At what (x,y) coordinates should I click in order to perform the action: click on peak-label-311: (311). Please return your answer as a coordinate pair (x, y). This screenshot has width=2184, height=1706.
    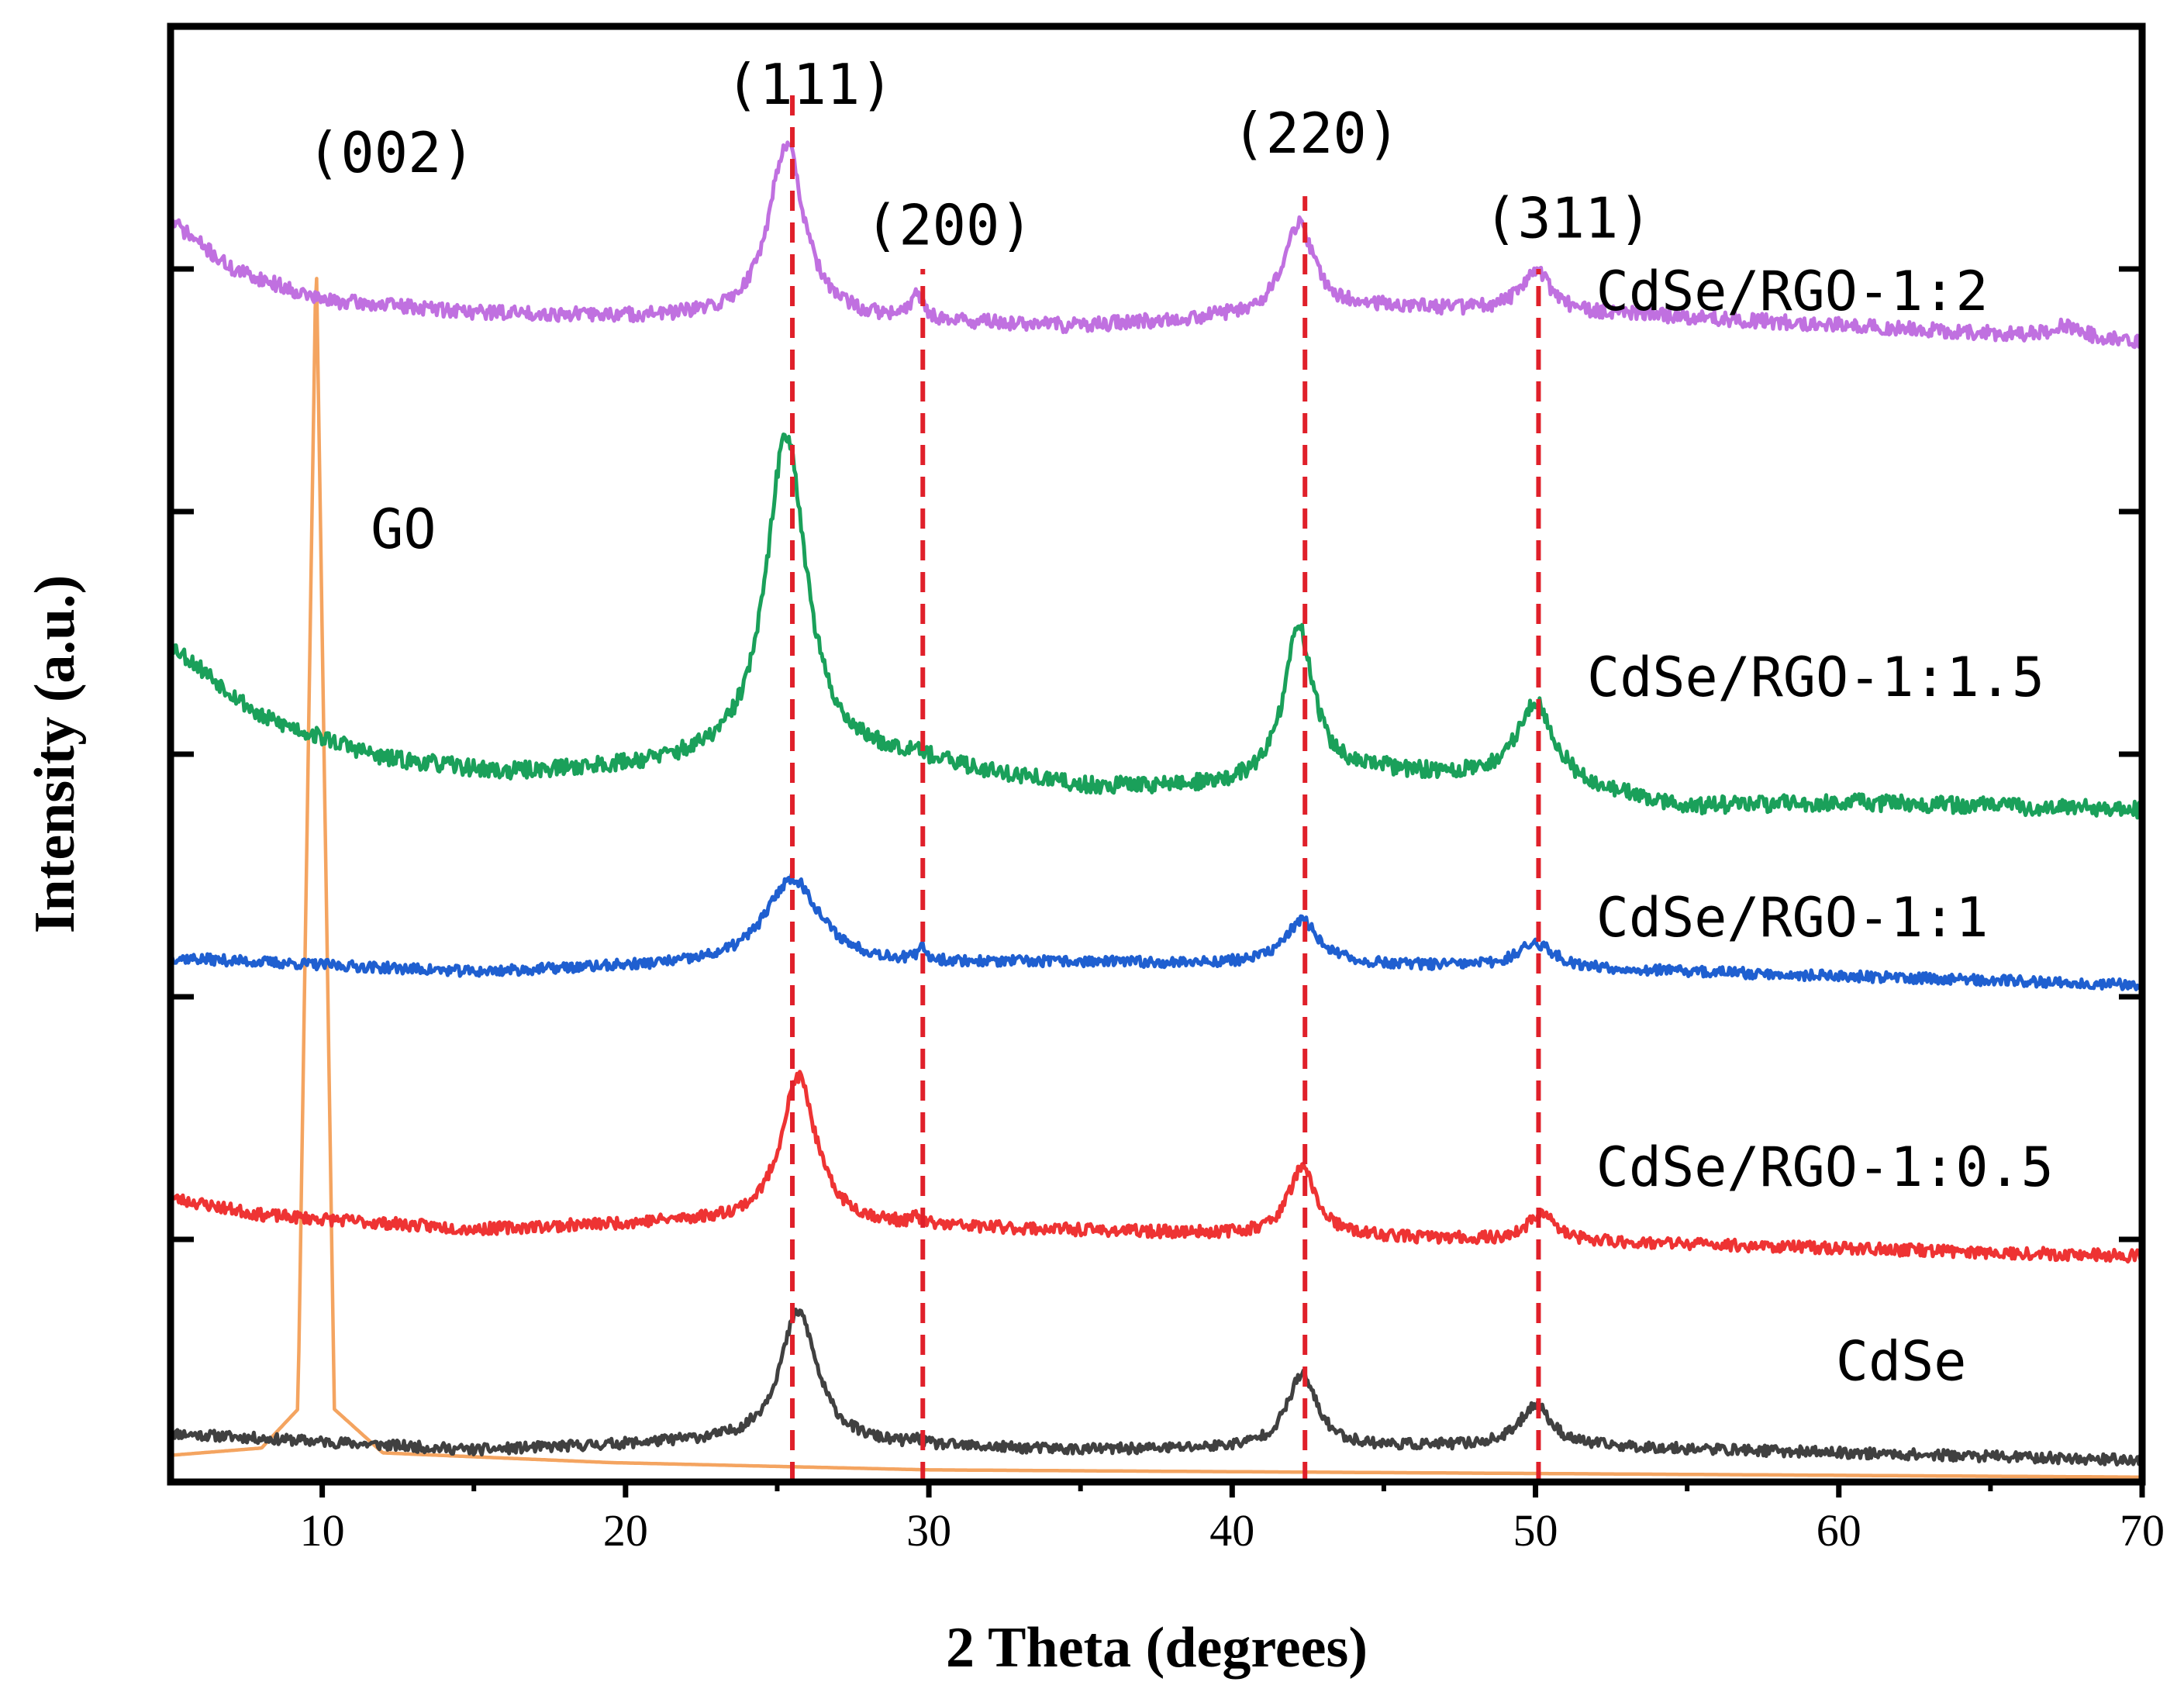
    Looking at the image, I should click on (1568, 217).